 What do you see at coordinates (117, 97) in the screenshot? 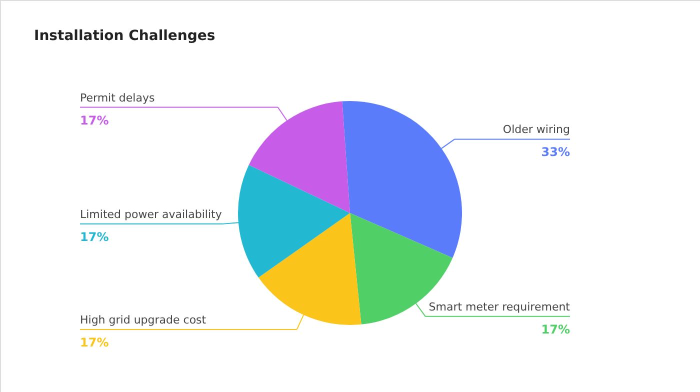
I see `slice-label: Permit delays` at bounding box center [117, 97].